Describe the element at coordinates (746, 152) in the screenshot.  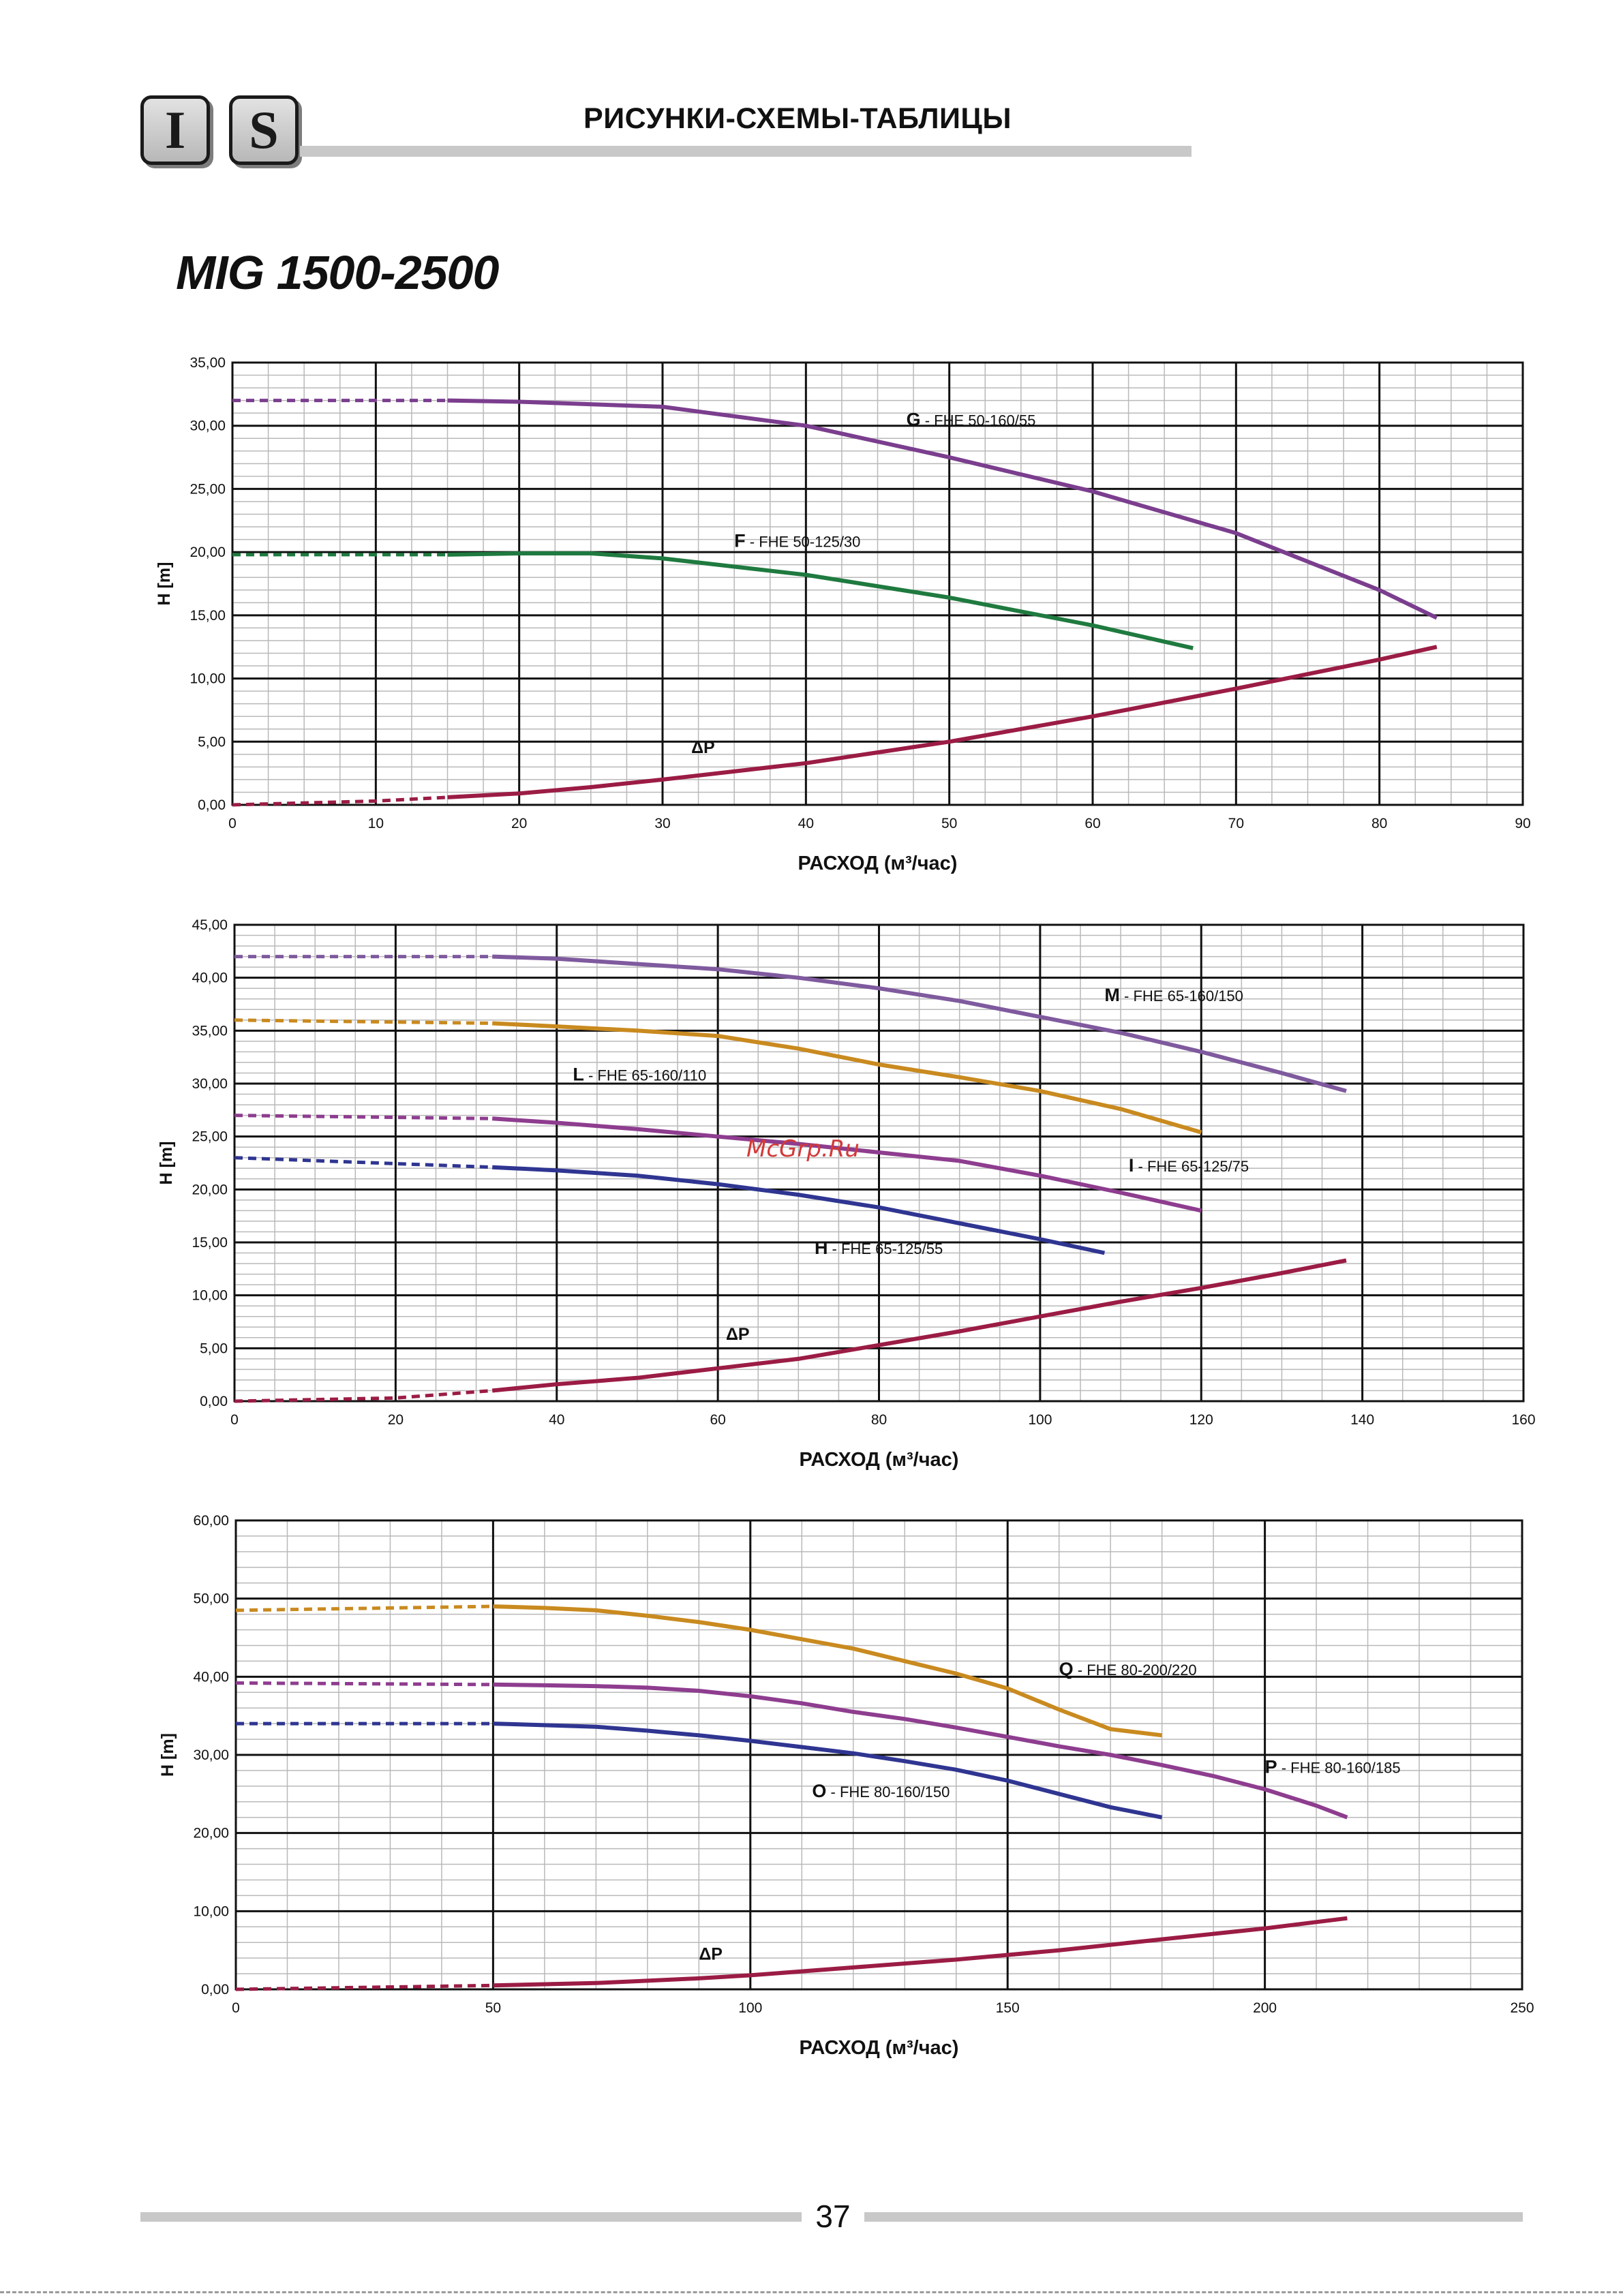
I see `header-bar` at that location.